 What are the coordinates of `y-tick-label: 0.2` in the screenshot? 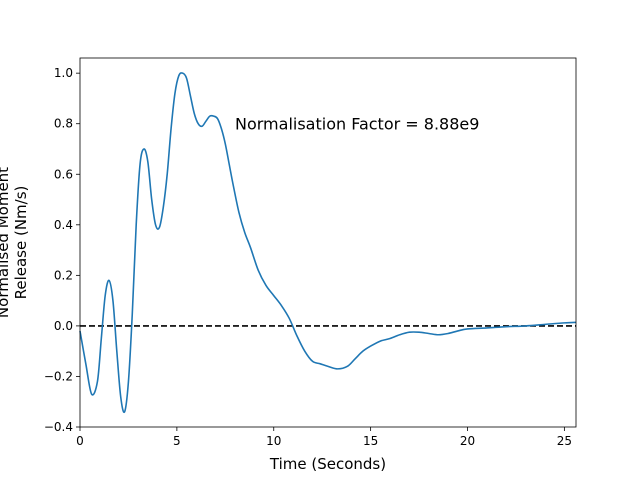 It's located at (63, 275).